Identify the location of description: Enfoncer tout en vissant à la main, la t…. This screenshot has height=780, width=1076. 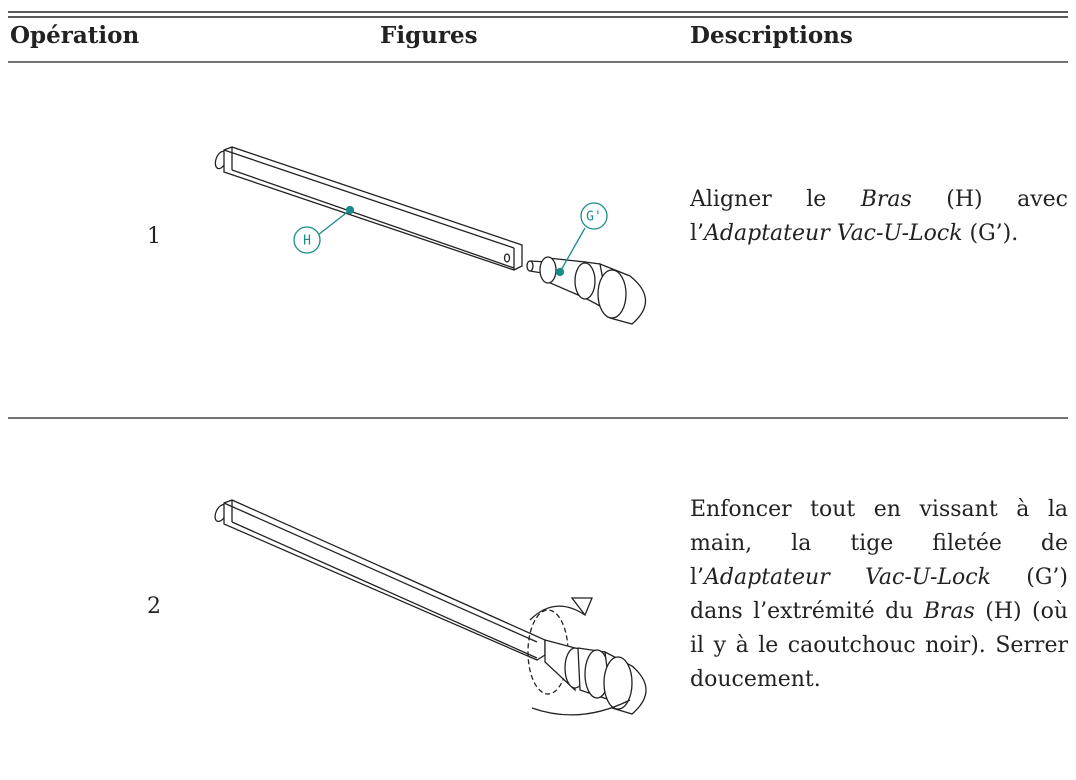
(879, 595).